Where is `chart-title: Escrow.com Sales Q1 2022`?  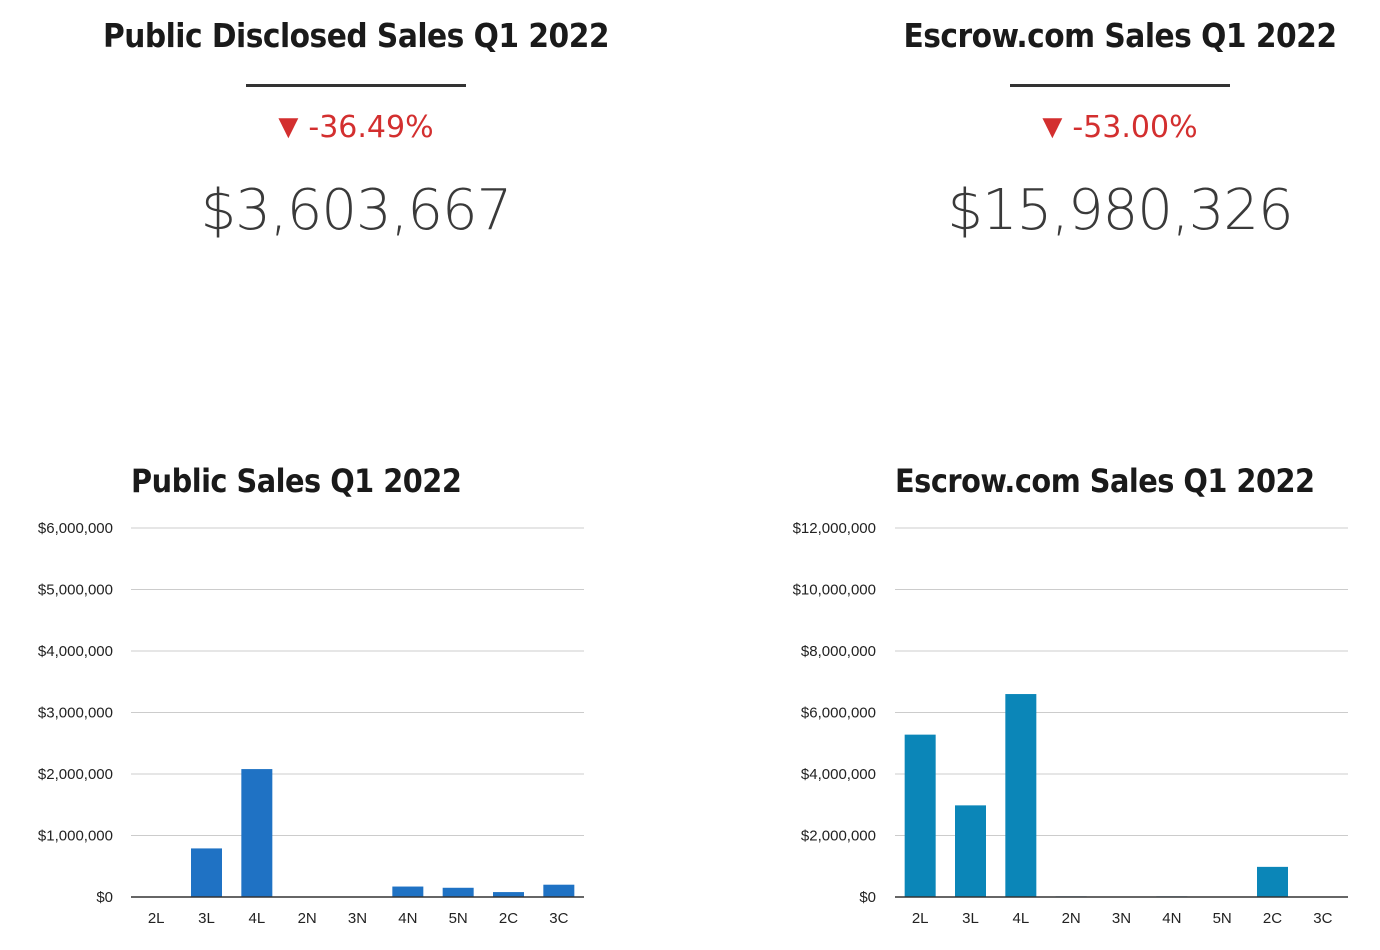
chart-title: Escrow.com Sales Q1 2022 is located at coordinates (1105, 481).